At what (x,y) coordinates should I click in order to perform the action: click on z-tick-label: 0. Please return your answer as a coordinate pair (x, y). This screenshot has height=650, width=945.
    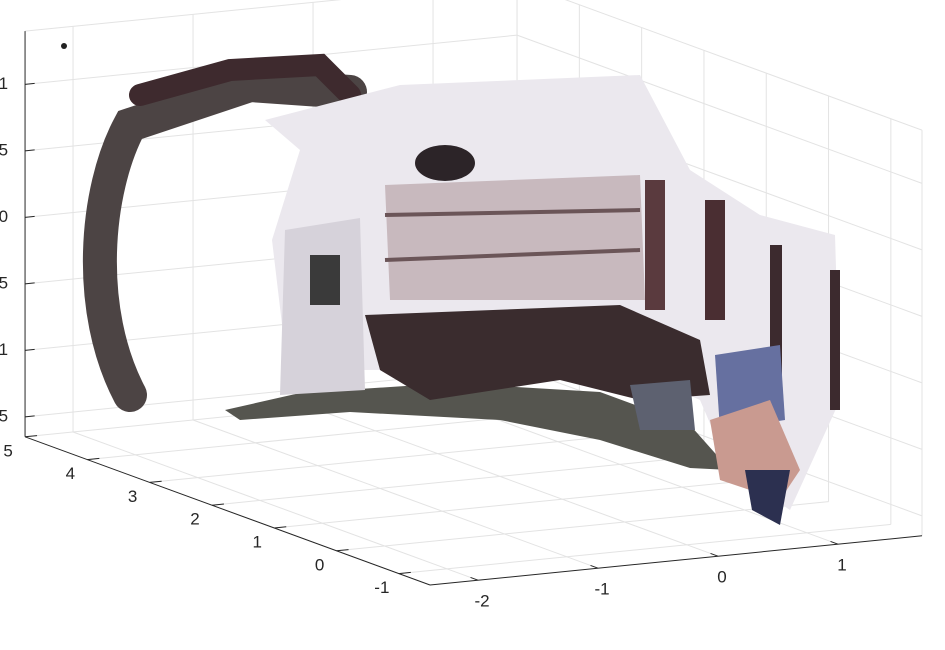
    Looking at the image, I should click on (4, 216).